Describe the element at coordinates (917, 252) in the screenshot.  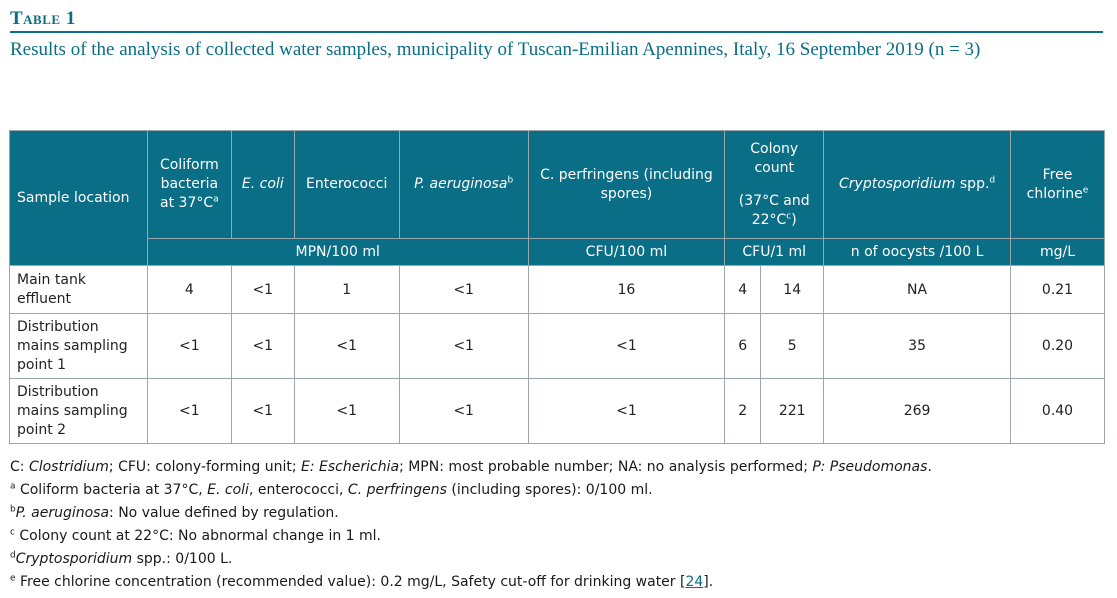
I see `unit-oocysts: n of oocysts /100 L` at that location.